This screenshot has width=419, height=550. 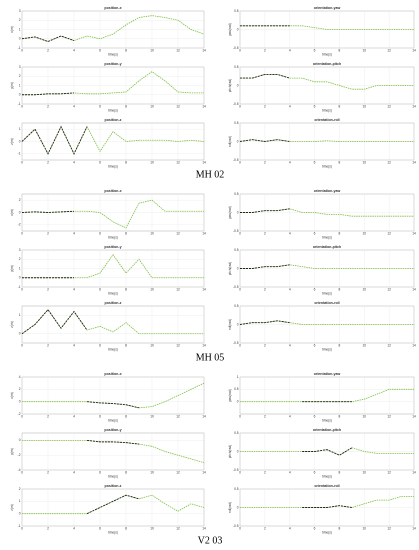 I want to click on chart-title: orientation-roll, so click(x=326, y=486).